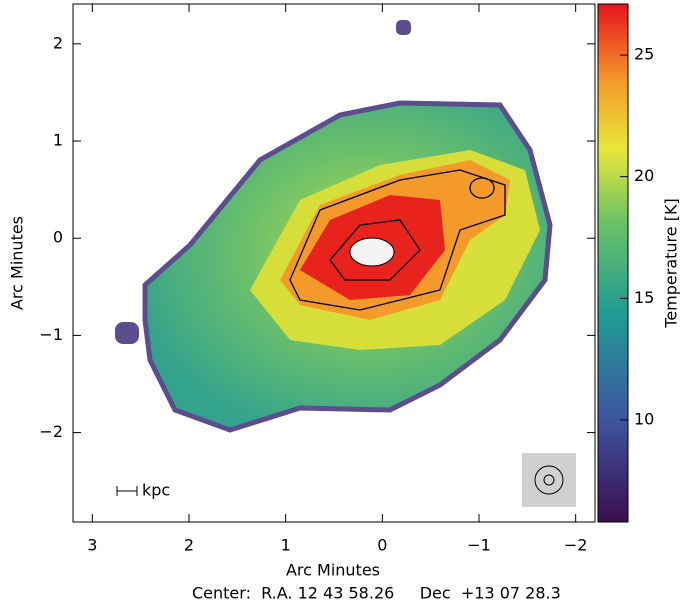 The height and width of the screenshot is (610, 684). I want to click on x-axis-label: Arc Minutes, so click(333, 570).